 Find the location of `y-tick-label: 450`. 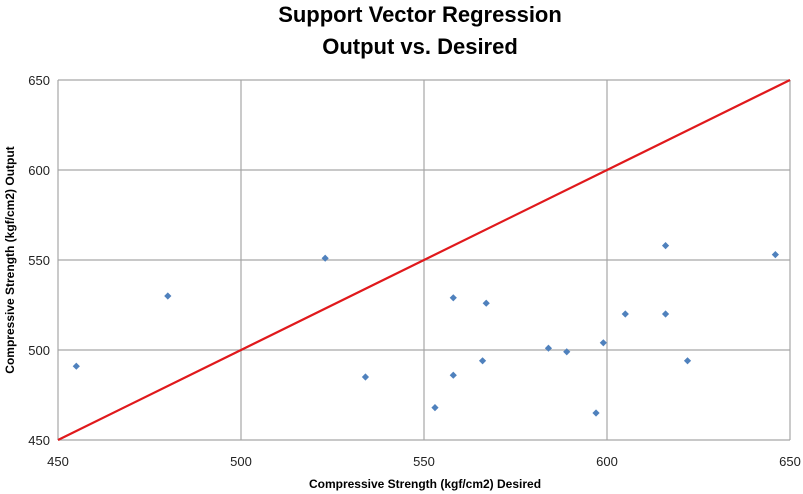

y-tick-label: 450 is located at coordinates (39, 440).